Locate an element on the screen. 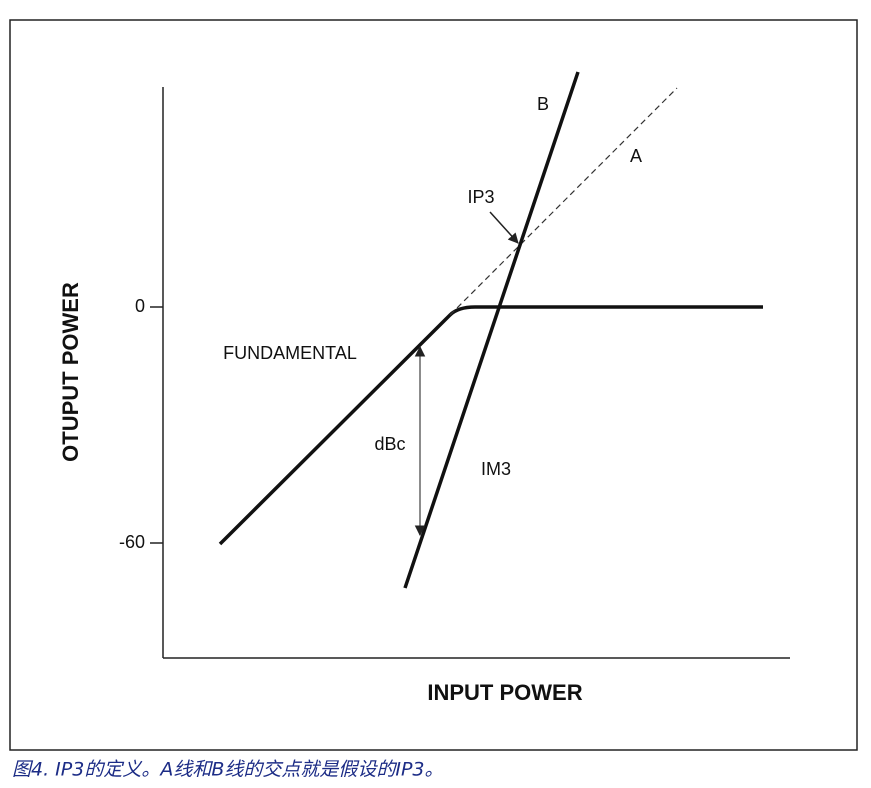 The height and width of the screenshot is (788, 871). y-axis-title: OTUPUT POWER is located at coordinates (70, 372).